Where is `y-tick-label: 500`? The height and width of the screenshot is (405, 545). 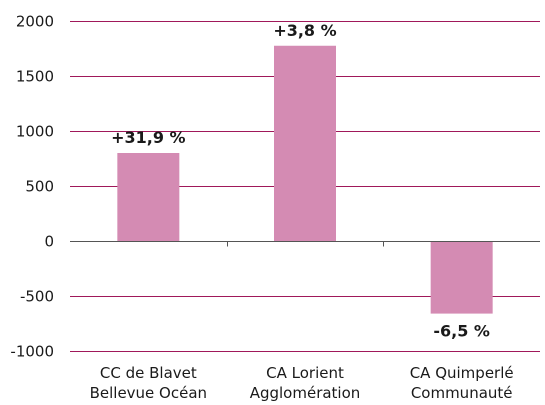
y-tick-label: 500 is located at coordinates (39, 187).